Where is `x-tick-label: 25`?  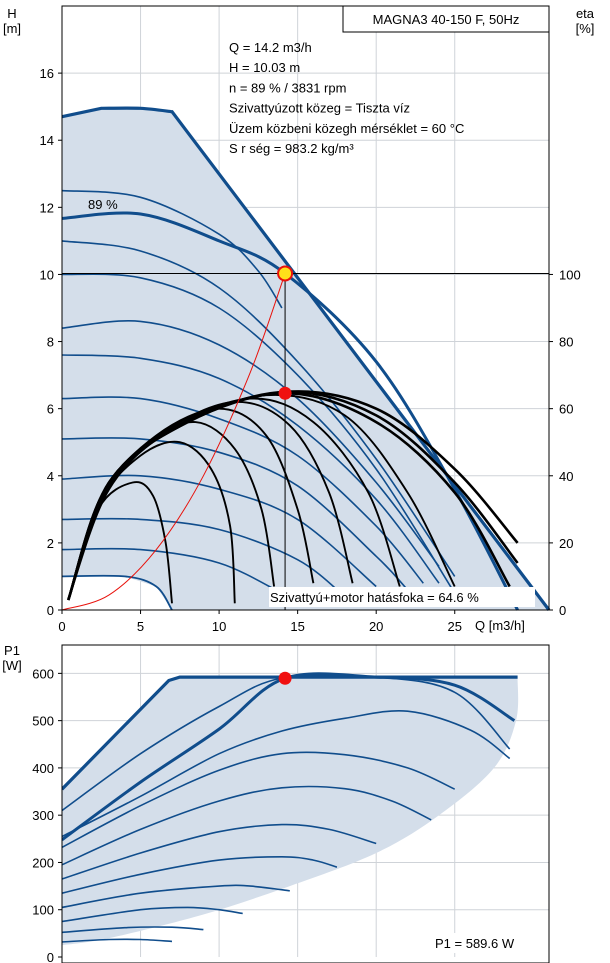 x-tick-label: 25 is located at coordinates (455, 626).